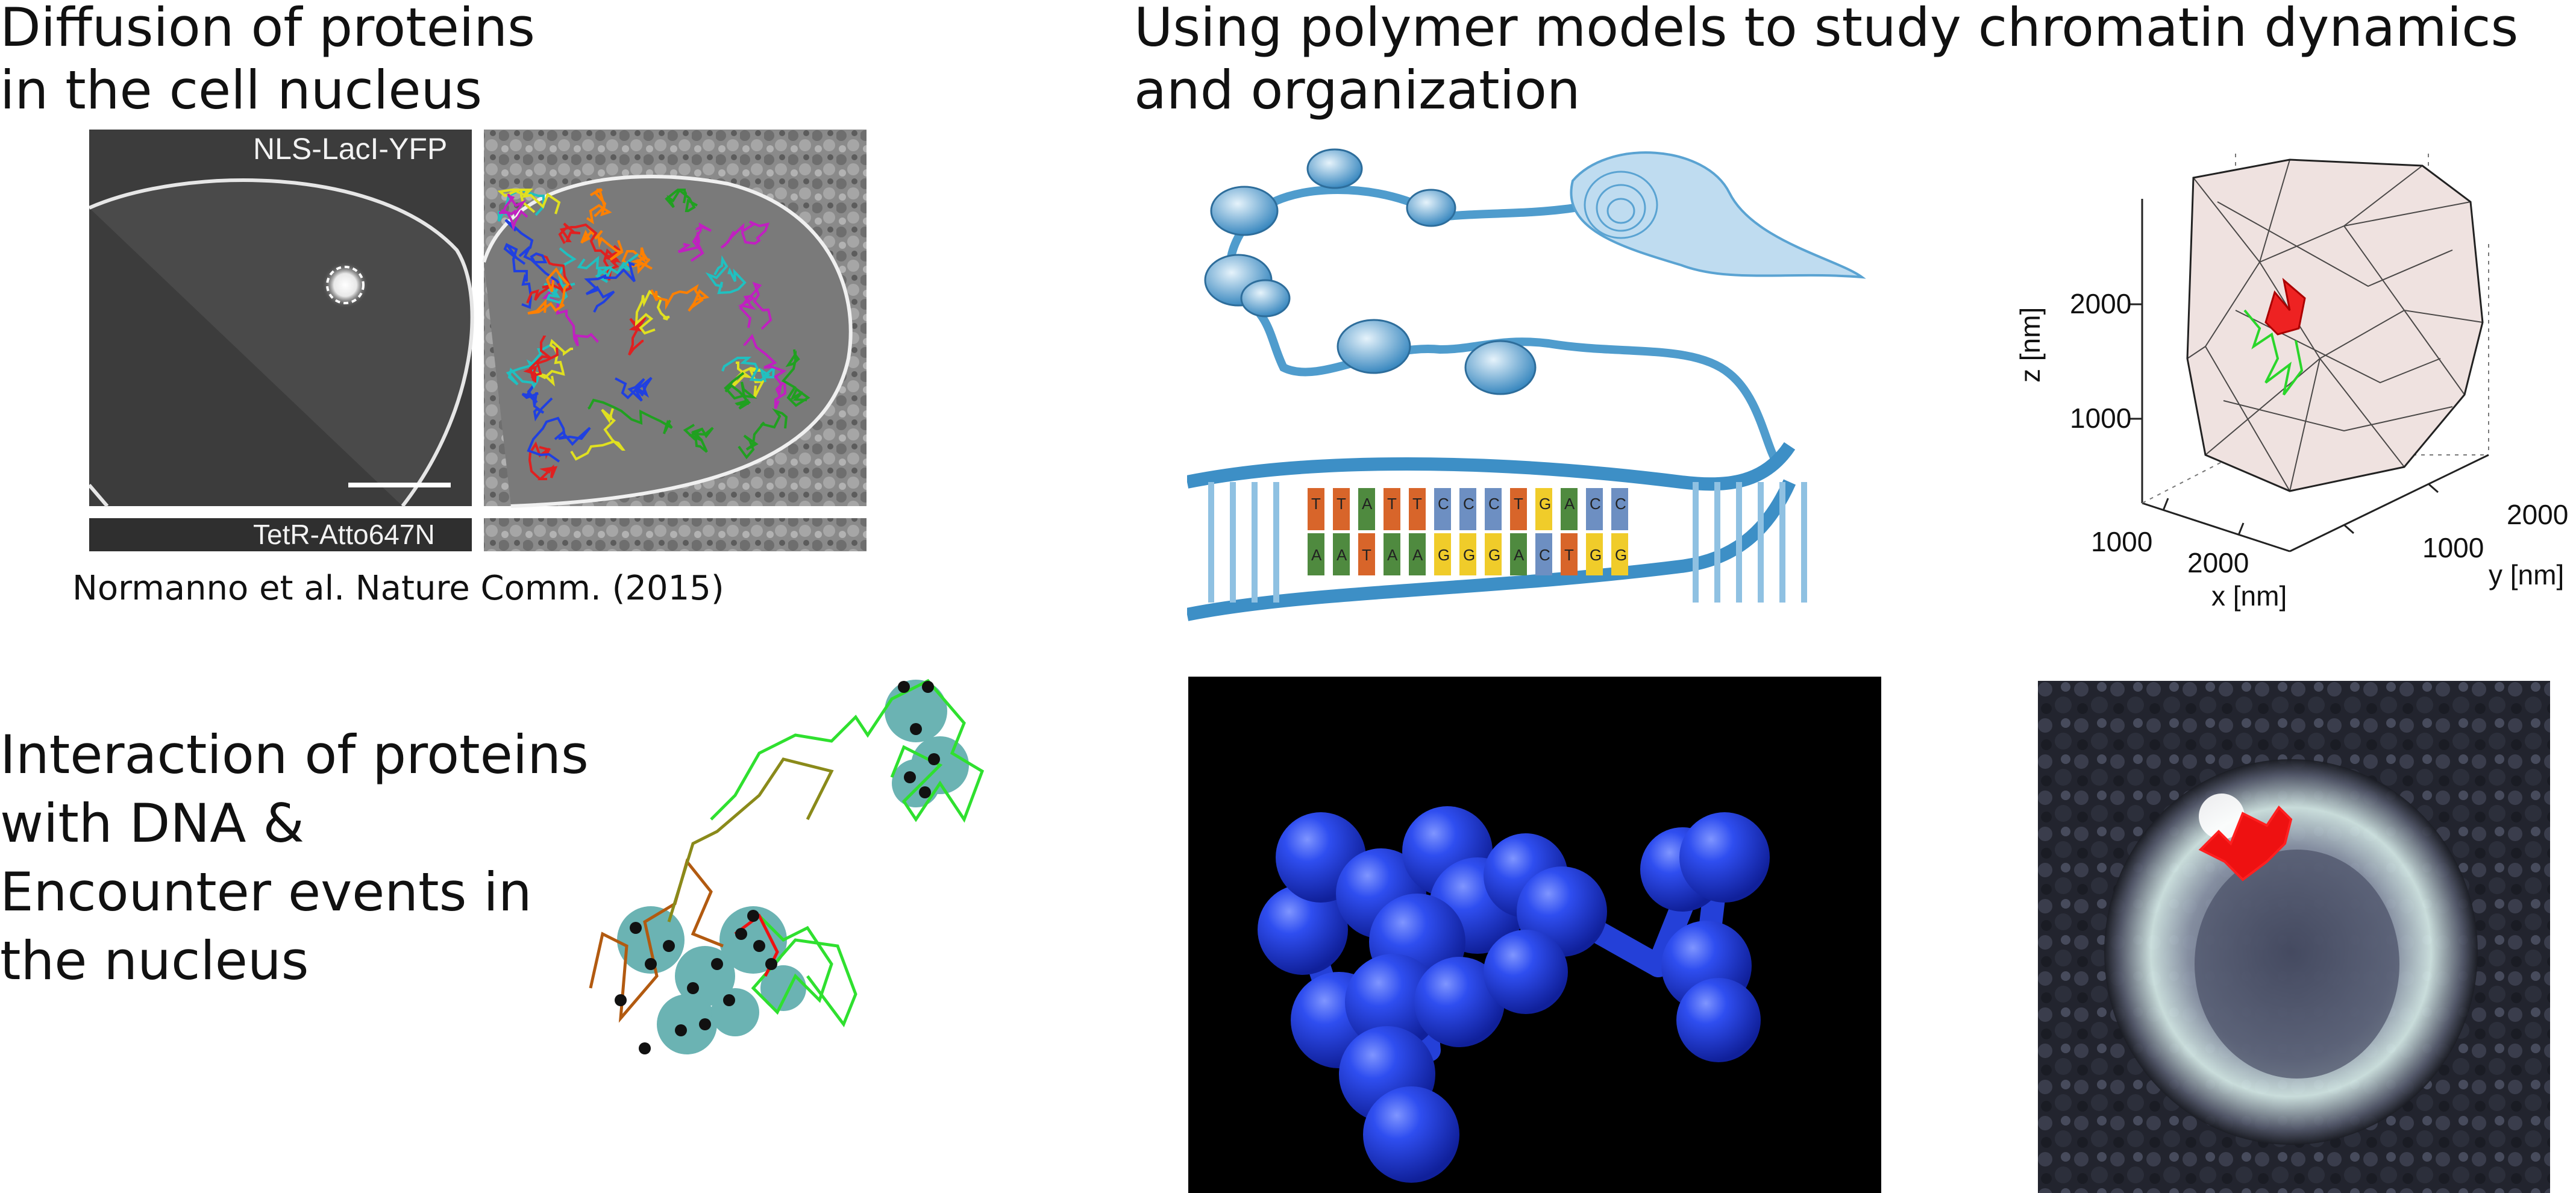 The image size is (2576, 1193). I want to click on trajectory-panel, so click(674, 319).